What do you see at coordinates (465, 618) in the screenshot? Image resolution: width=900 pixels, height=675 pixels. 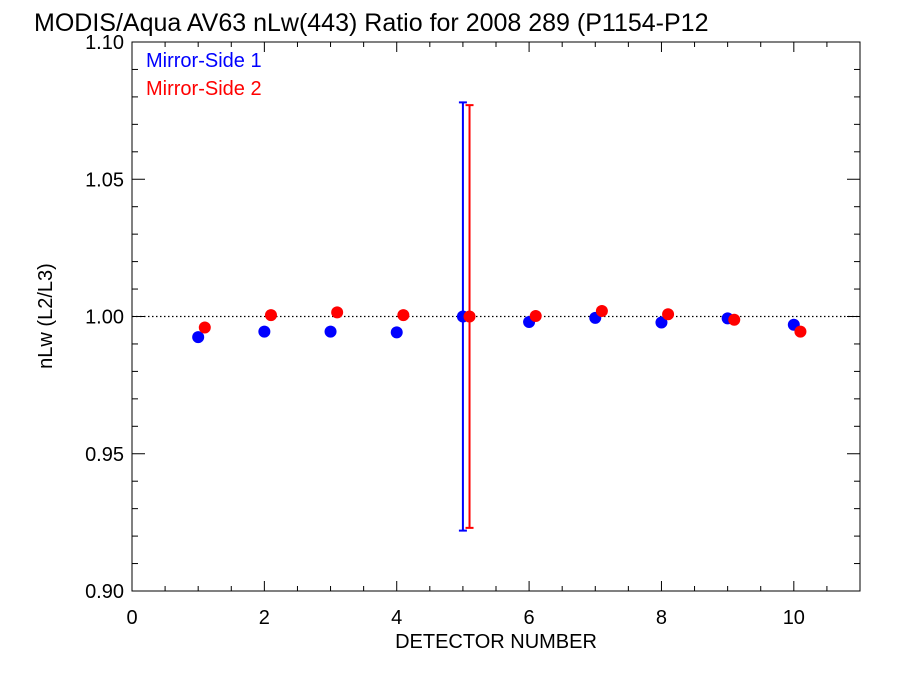 I see `x-tick-labels: 0 2 4 6 8 10` at bounding box center [465, 618].